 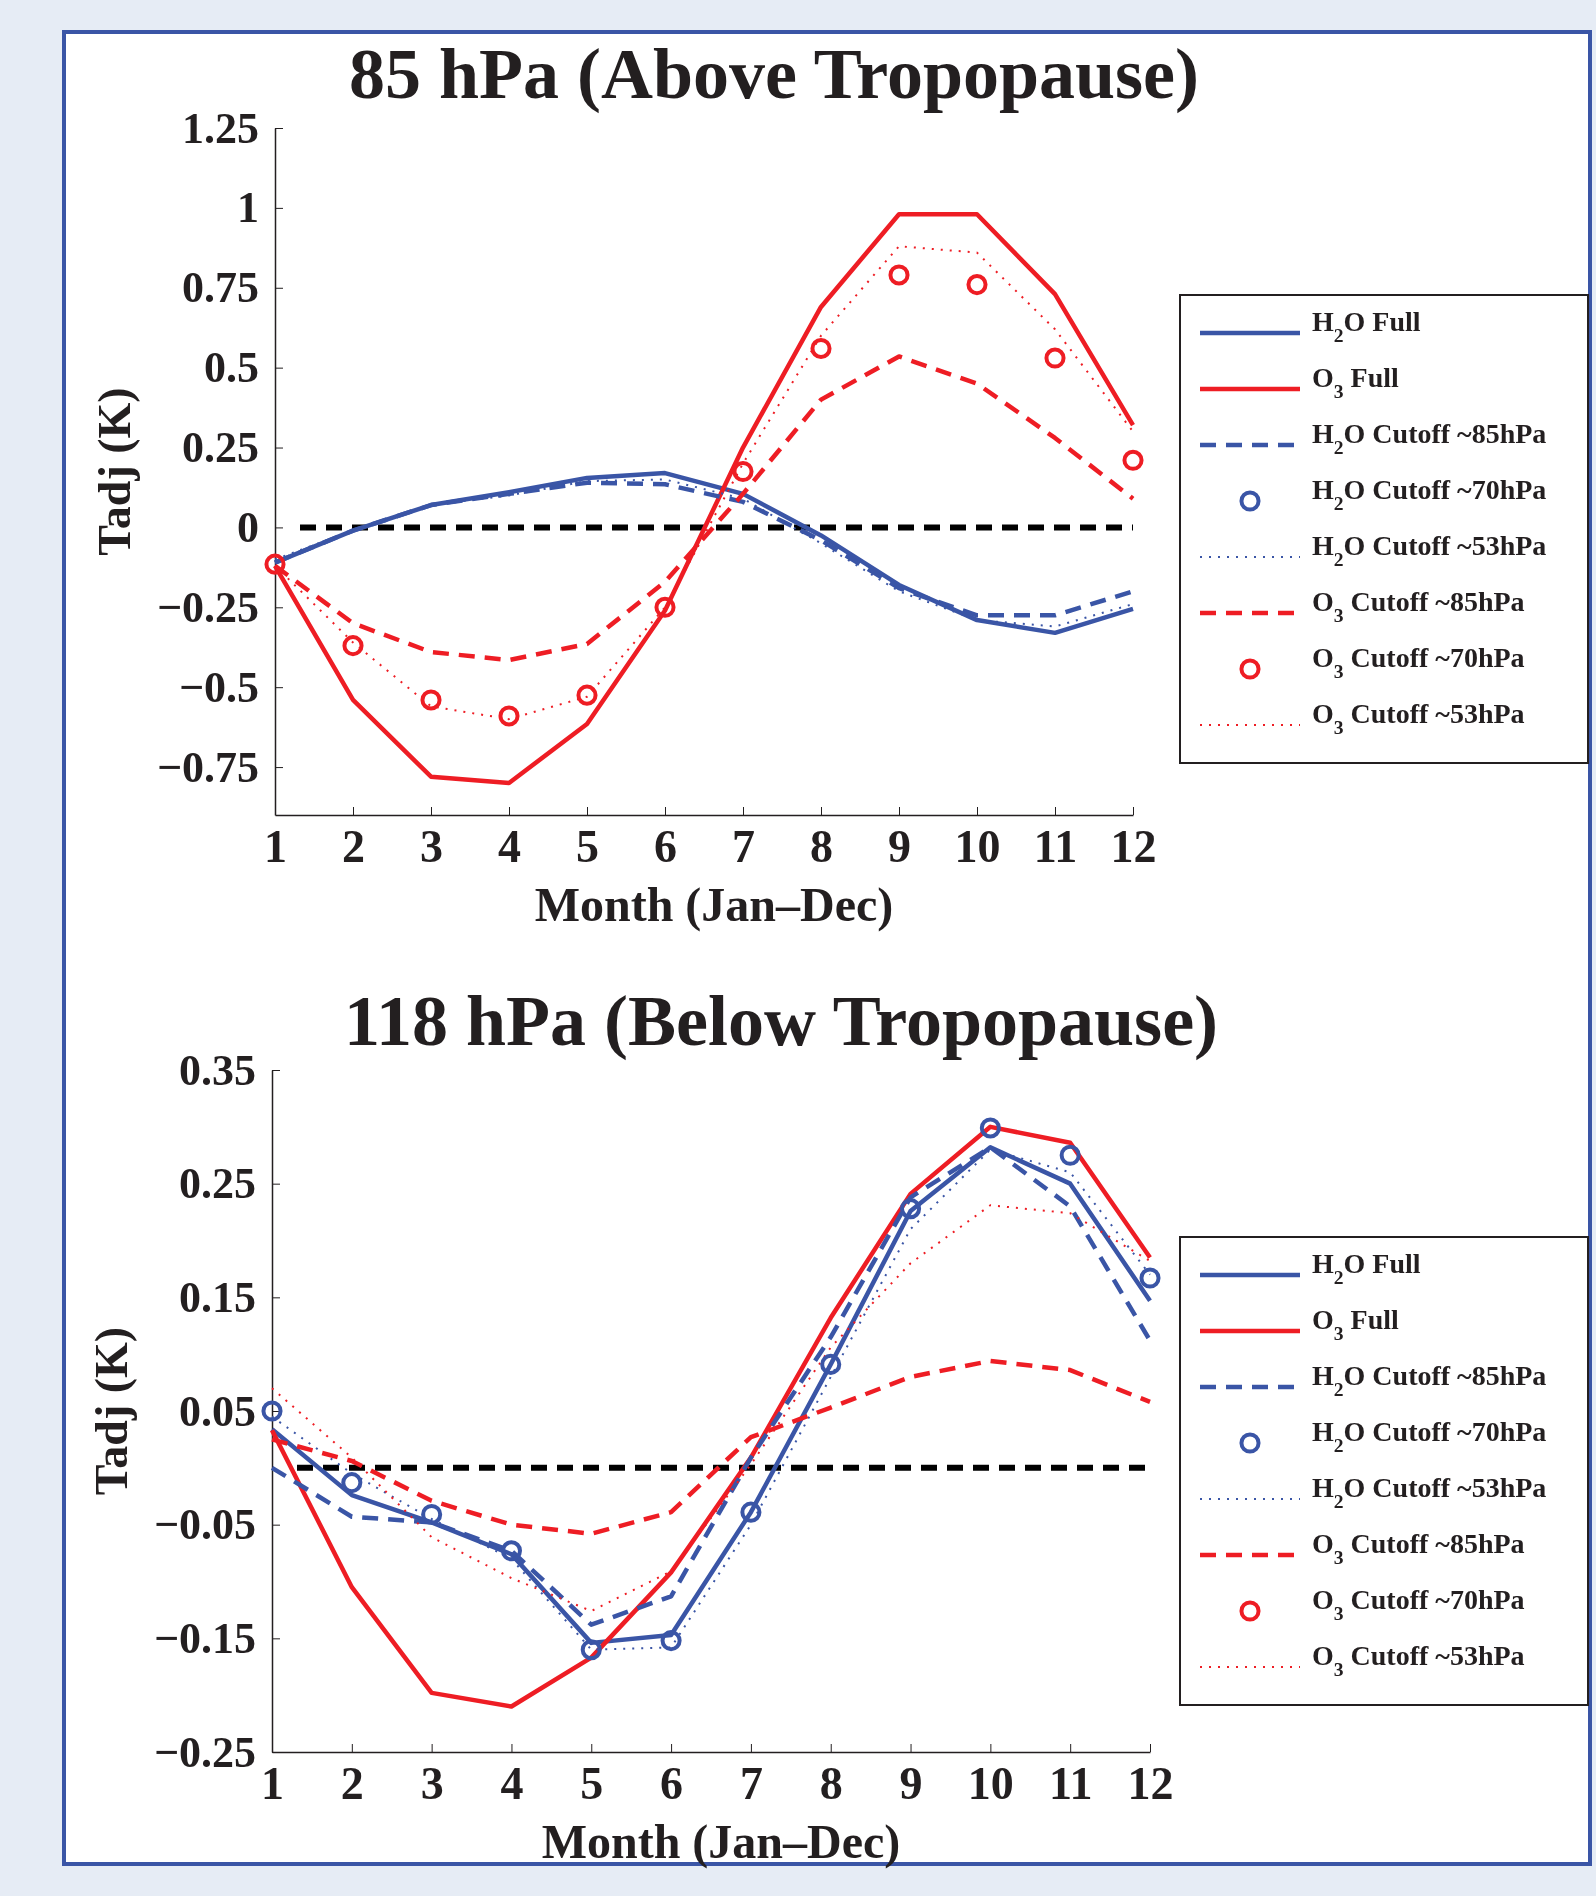 I want to click on y-tick-label: 1, so click(x=248, y=208).